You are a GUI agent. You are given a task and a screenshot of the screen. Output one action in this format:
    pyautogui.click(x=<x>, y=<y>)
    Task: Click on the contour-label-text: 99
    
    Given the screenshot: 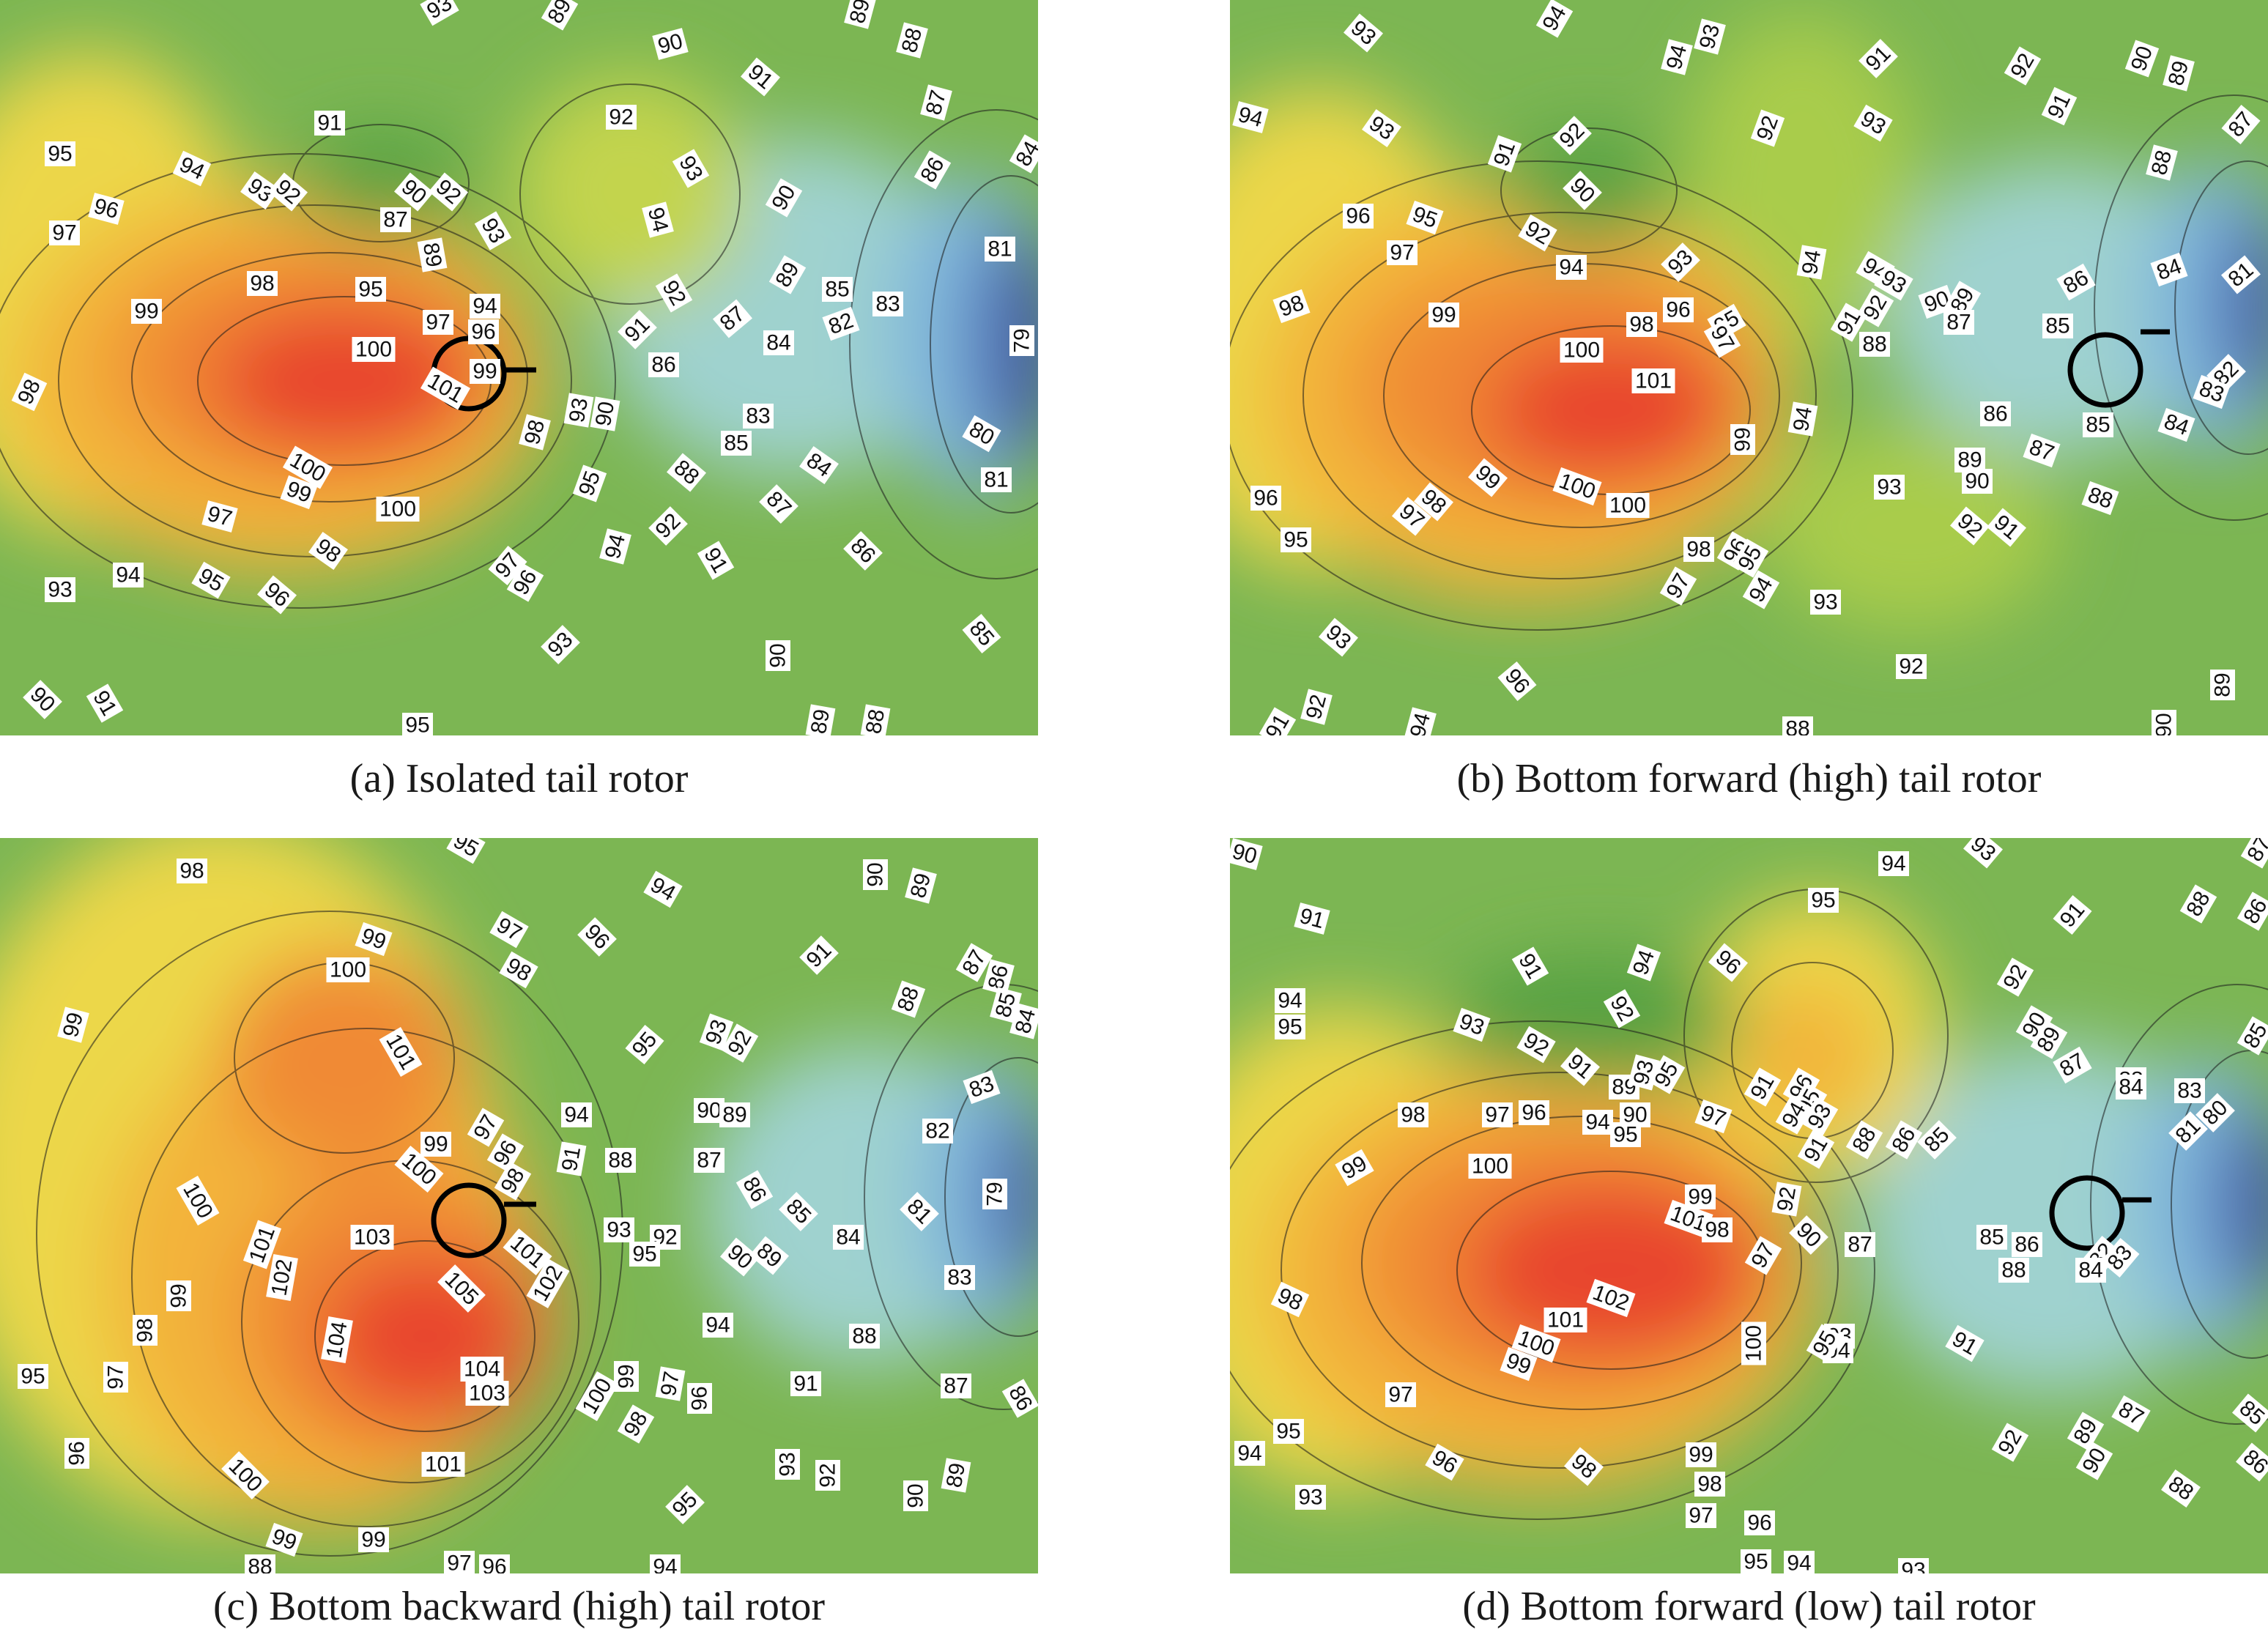 What is the action you would take?
    pyautogui.click(x=1701, y=1455)
    